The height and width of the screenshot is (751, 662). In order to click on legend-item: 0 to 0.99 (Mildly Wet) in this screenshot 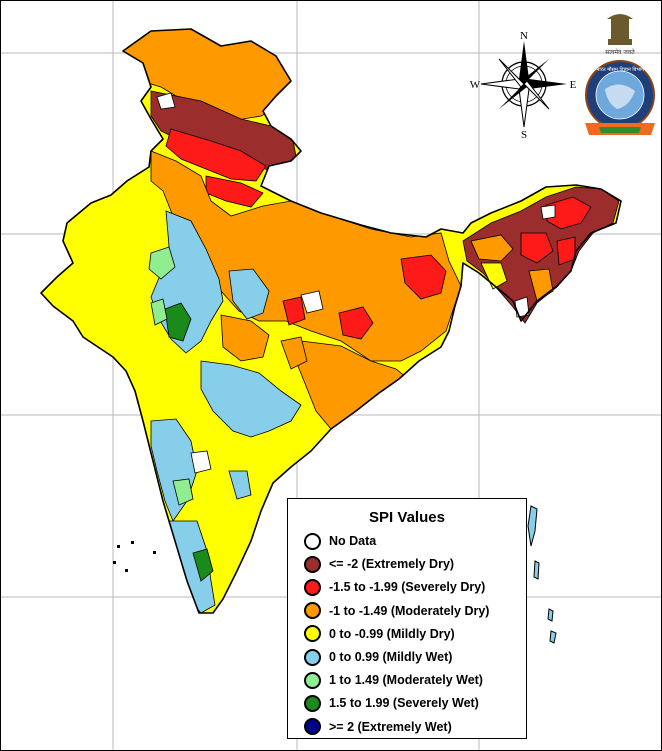, I will do `click(378, 657)`.